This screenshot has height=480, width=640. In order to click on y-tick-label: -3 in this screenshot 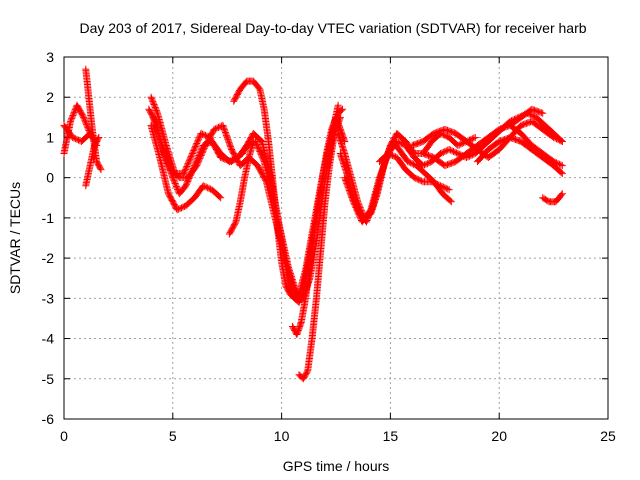, I will do `click(48, 298)`.